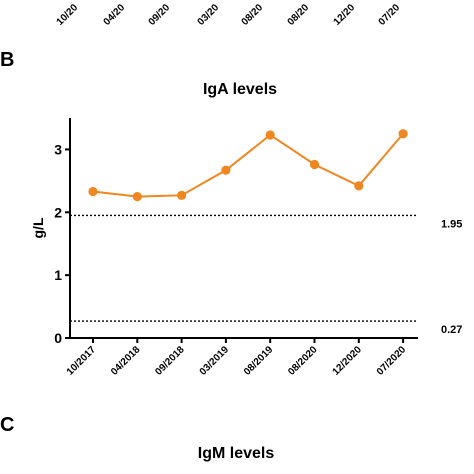 The image size is (474, 474). I want to click on x-tick-label: 08/2019, so click(259, 361).